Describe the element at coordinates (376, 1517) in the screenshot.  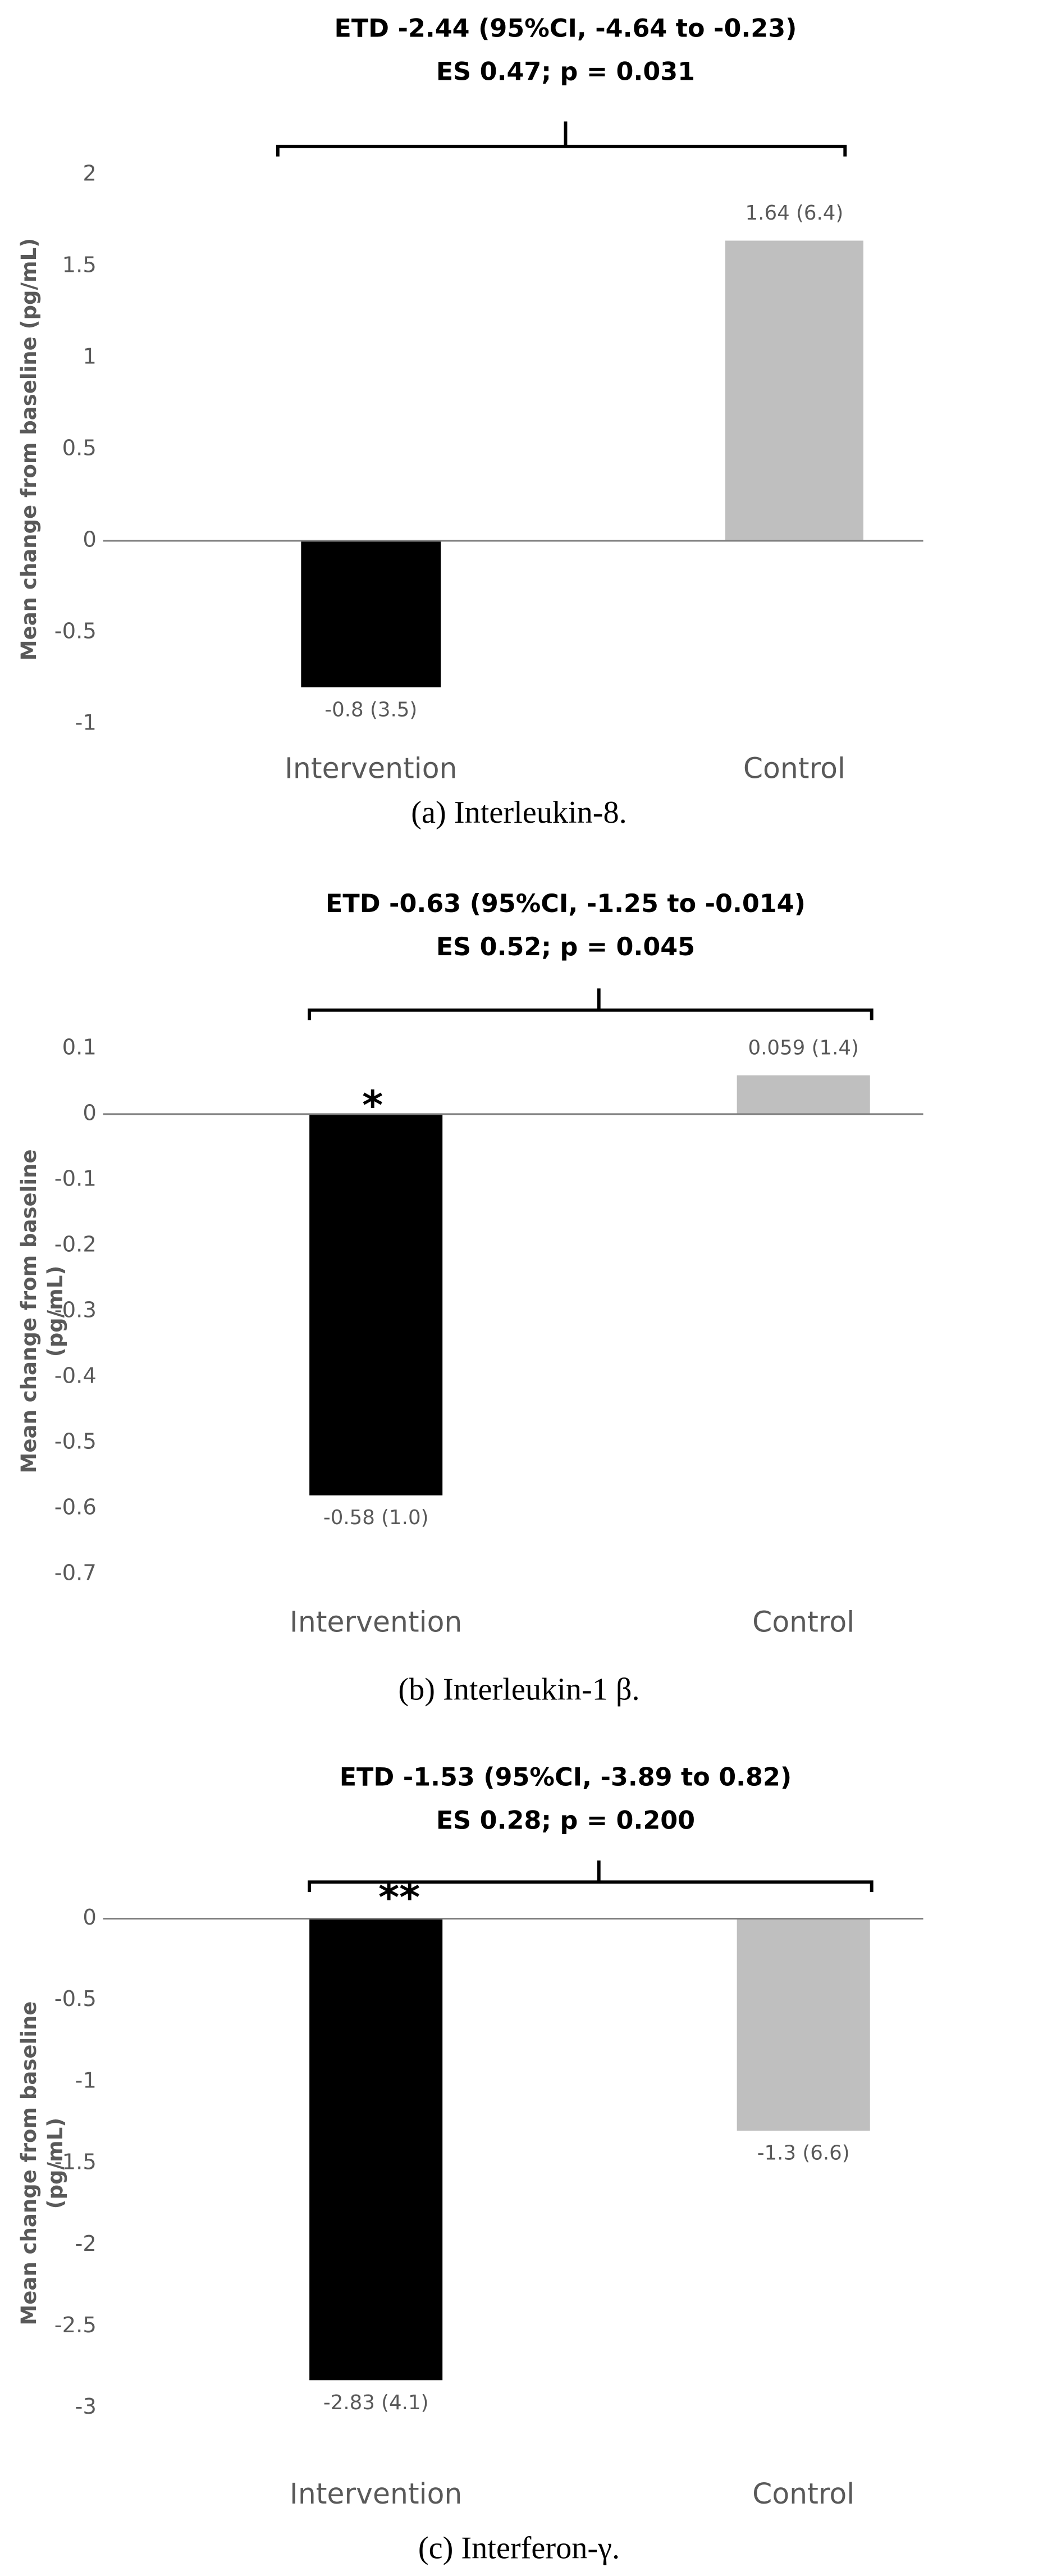
I see `value-label: -0.58 (1.0)` at that location.